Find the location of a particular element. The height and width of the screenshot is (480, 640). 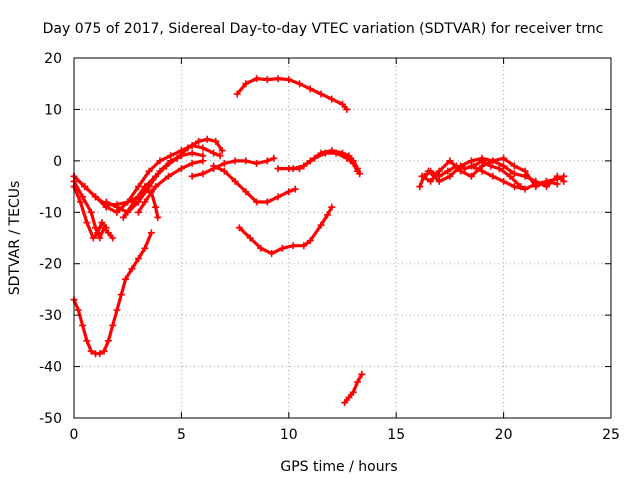

x-tick-label: 0 is located at coordinates (74, 435).